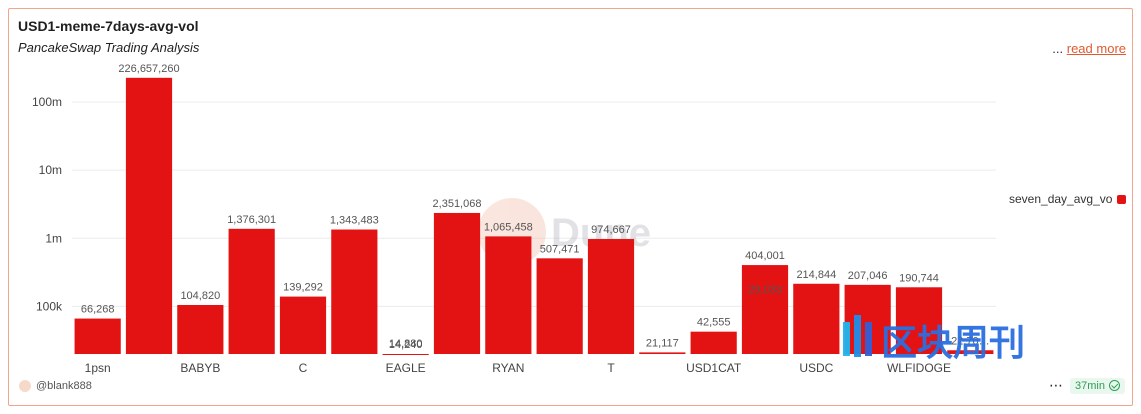  Describe the element at coordinates (1090, 385) in the screenshot. I see `refresh-time-text: 37min` at that location.